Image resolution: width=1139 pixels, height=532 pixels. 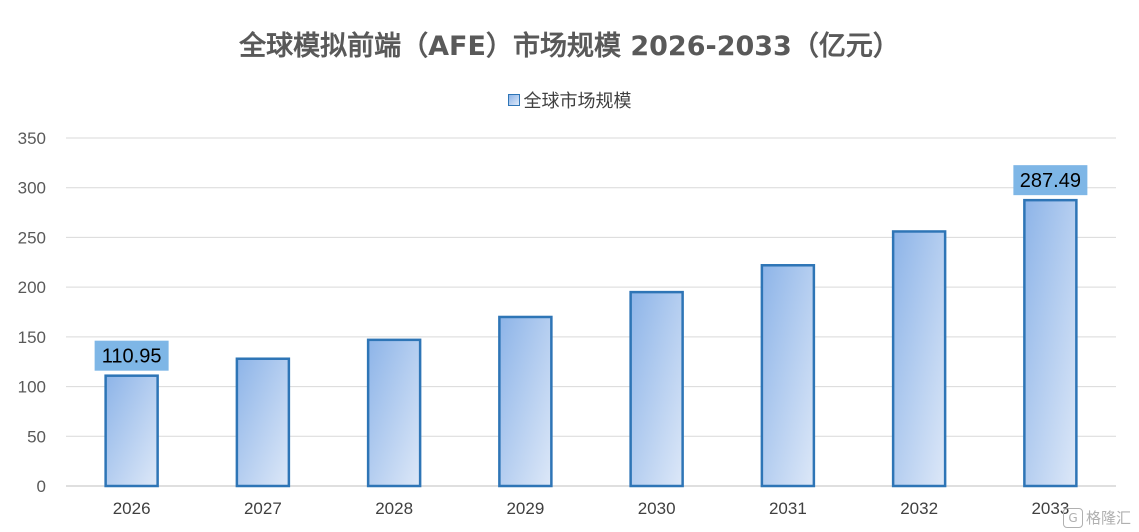 What do you see at coordinates (919, 359) in the screenshot?
I see `bar-2032` at bounding box center [919, 359].